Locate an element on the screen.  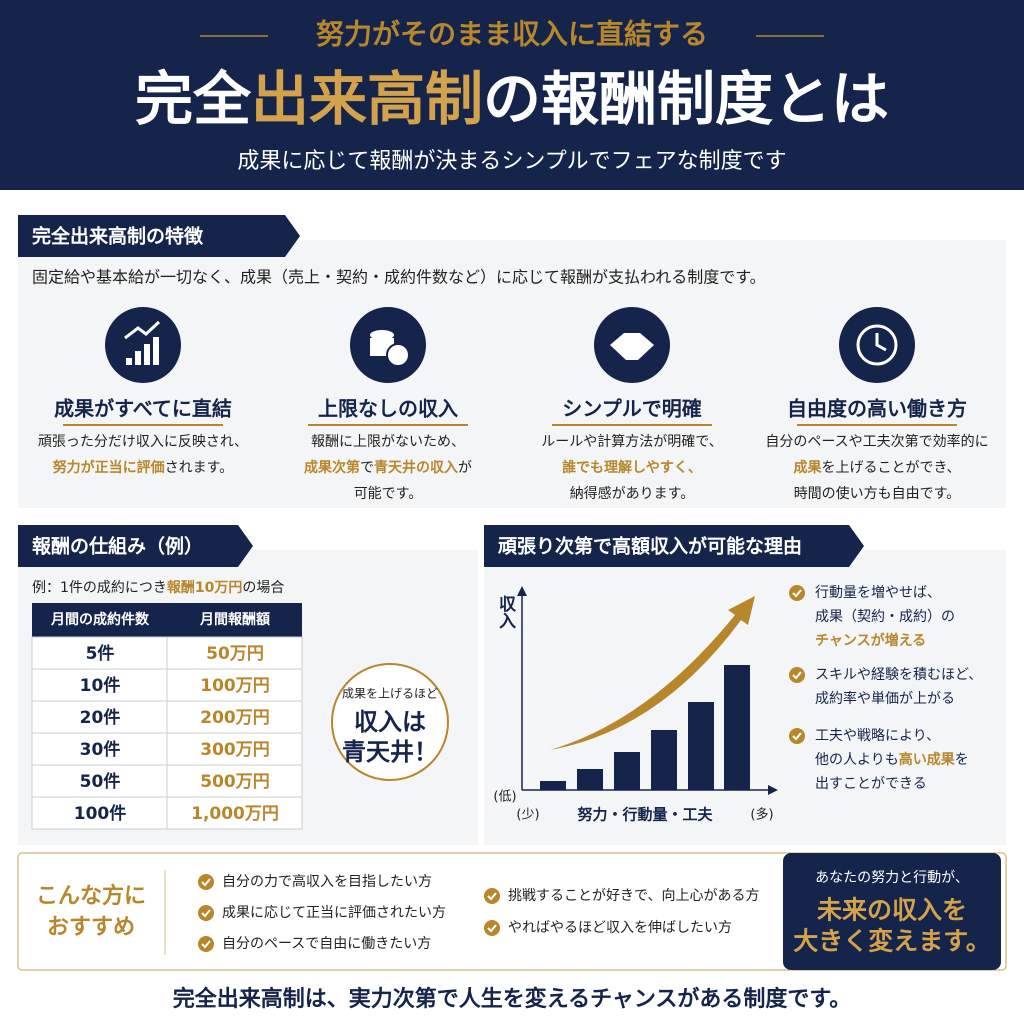
text-part: 完全 is located at coordinates (193, 99).